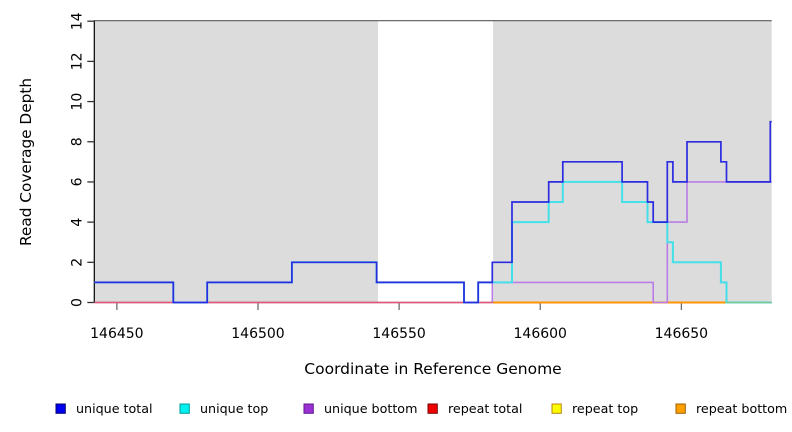 The width and height of the screenshot is (792, 432). What do you see at coordinates (398, 334) in the screenshot?
I see `x-tick-label: 146550` at bounding box center [398, 334].